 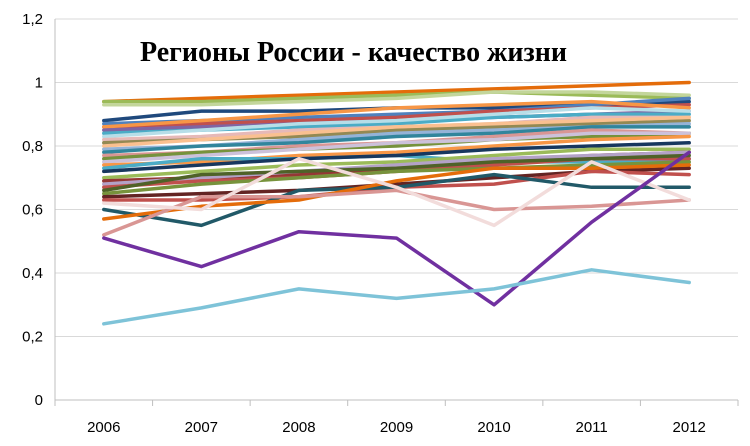 I want to click on x-tick-label: 2008, so click(x=298, y=427).